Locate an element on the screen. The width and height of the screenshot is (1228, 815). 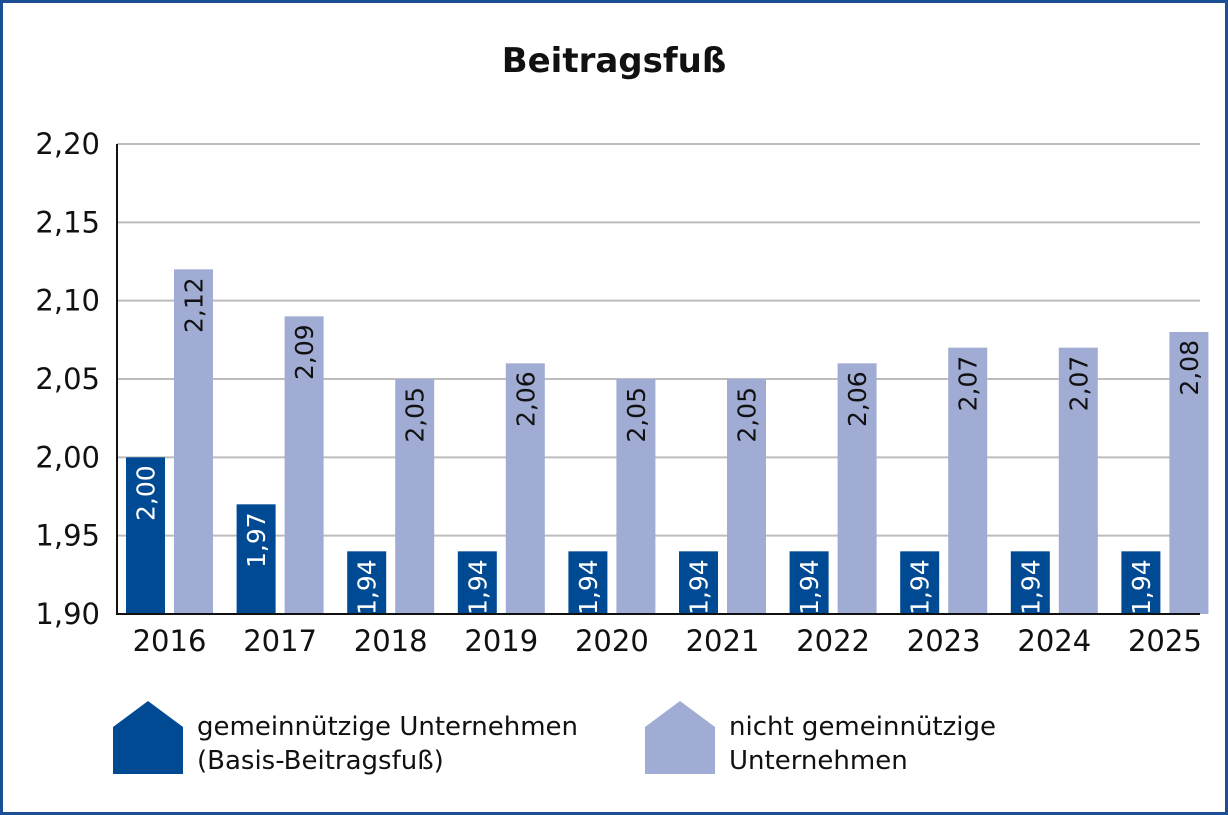
y-tick-label: 2,00 is located at coordinates (67, 457).